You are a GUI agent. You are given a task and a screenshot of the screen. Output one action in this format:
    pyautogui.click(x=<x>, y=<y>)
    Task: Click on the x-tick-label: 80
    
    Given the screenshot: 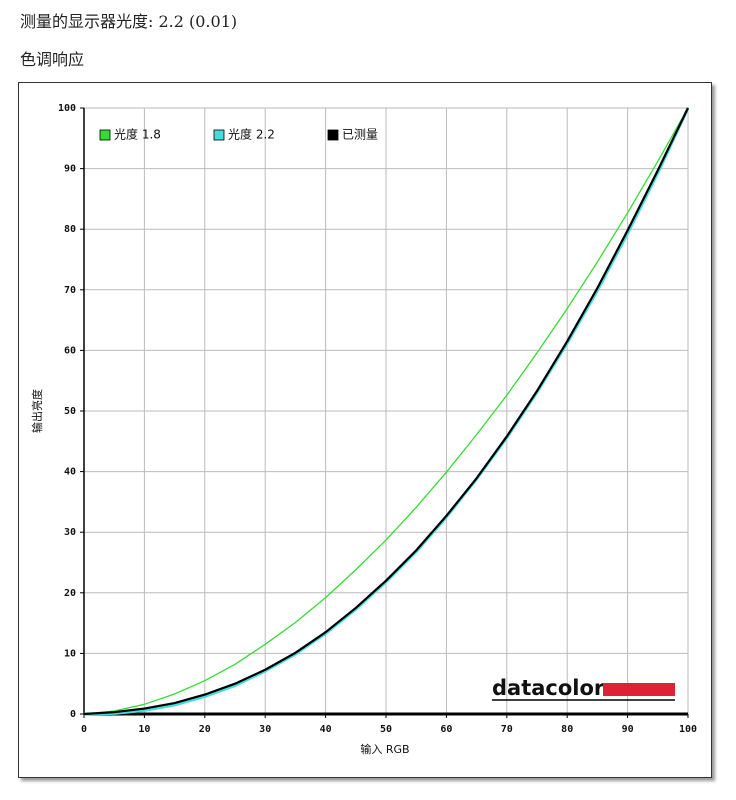 What is the action you would take?
    pyautogui.click(x=567, y=729)
    